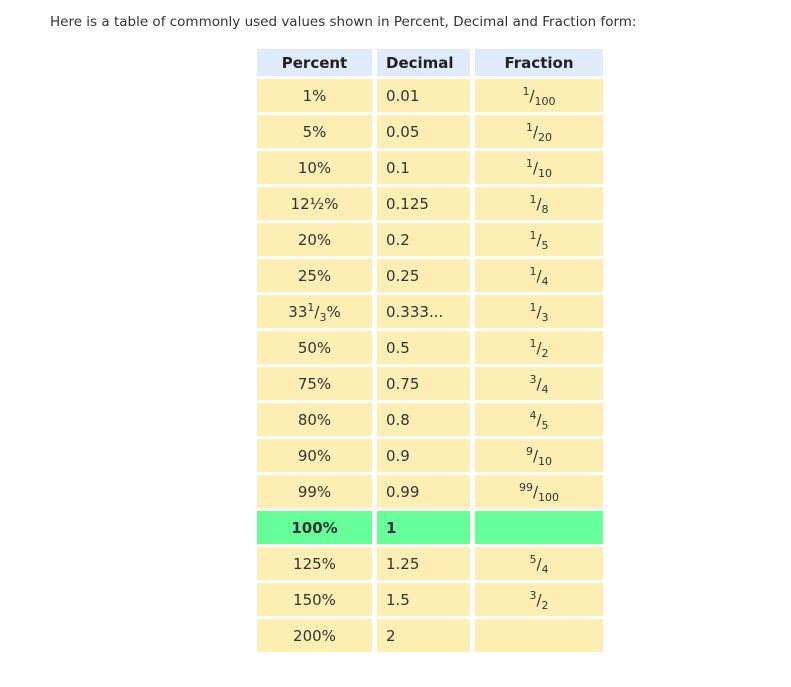 Image resolution: width=791 pixels, height=687 pixels. I want to click on table-row: 80% 0.8 4/5, so click(430, 419).